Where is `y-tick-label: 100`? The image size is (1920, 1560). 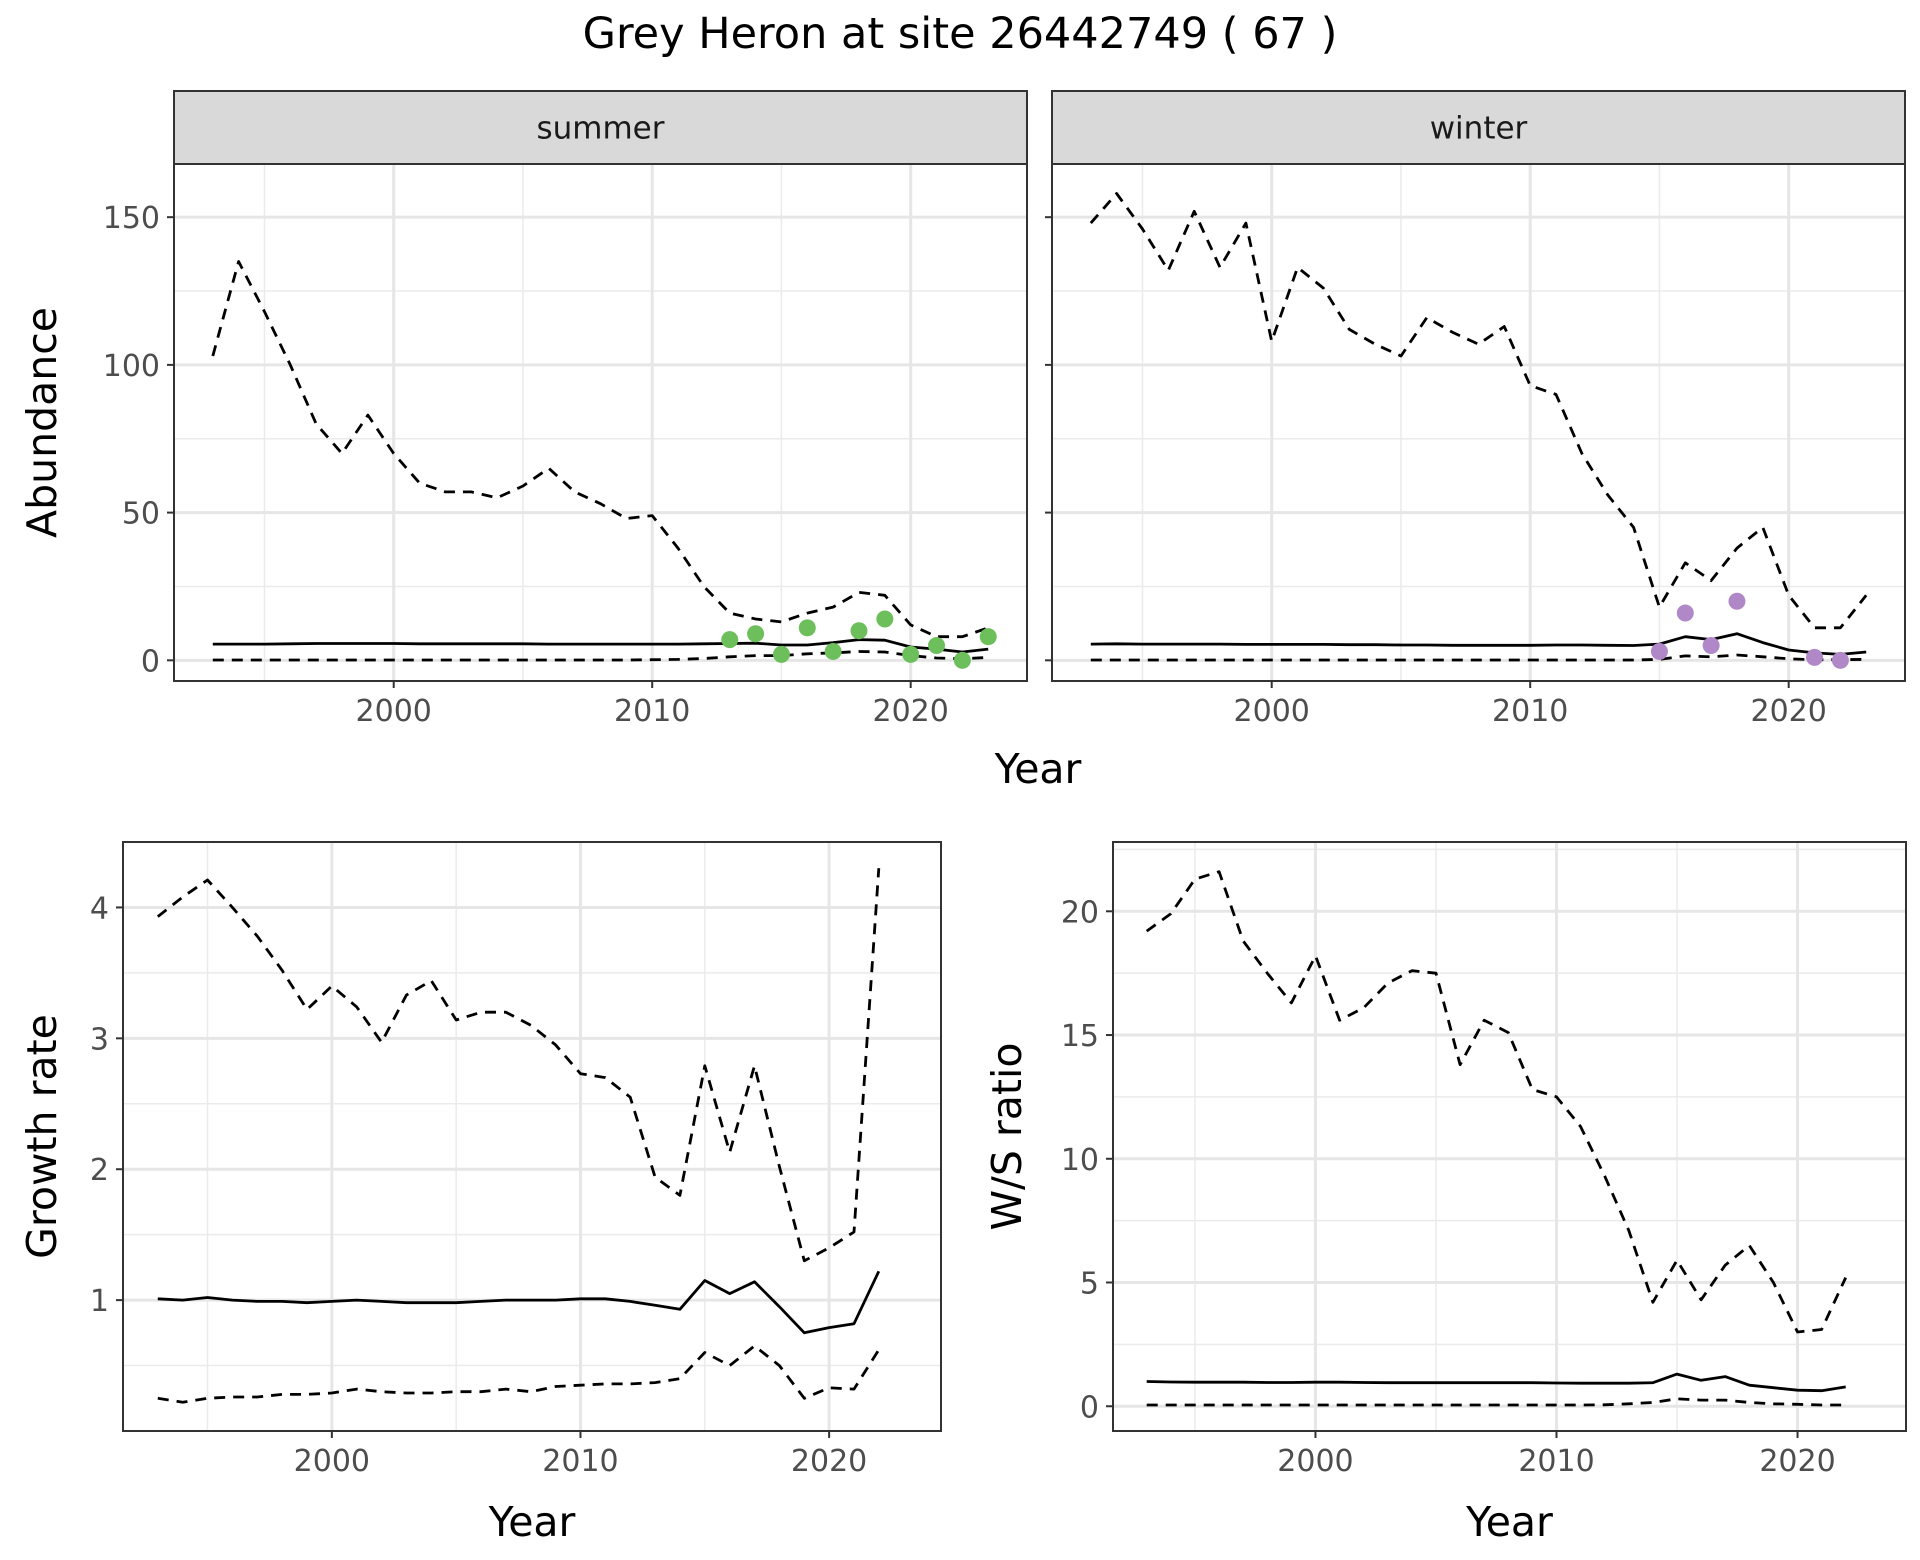 y-tick-label: 100 is located at coordinates (131, 366).